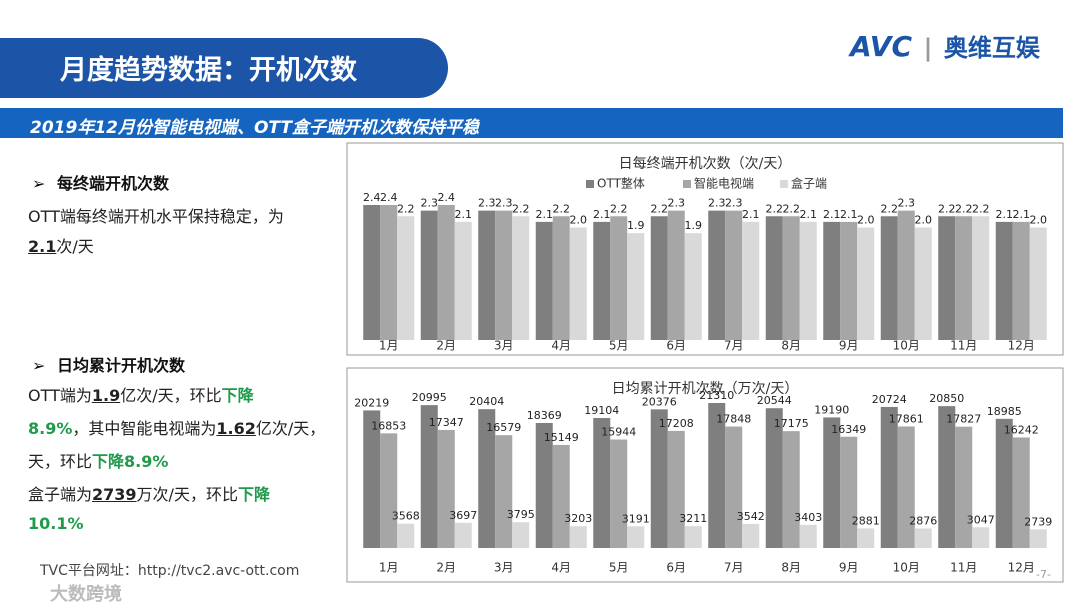 The width and height of the screenshot is (1080, 608). Describe the element at coordinates (923, 520) in the screenshot. I see `data-label: 2876` at that location.